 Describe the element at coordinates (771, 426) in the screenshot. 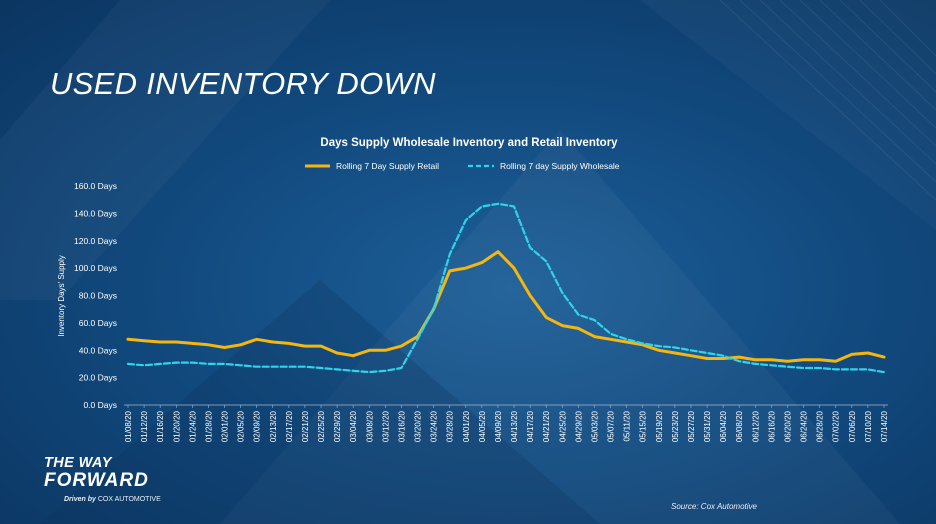

I see `x-tick-label: 06/16/20` at that location.